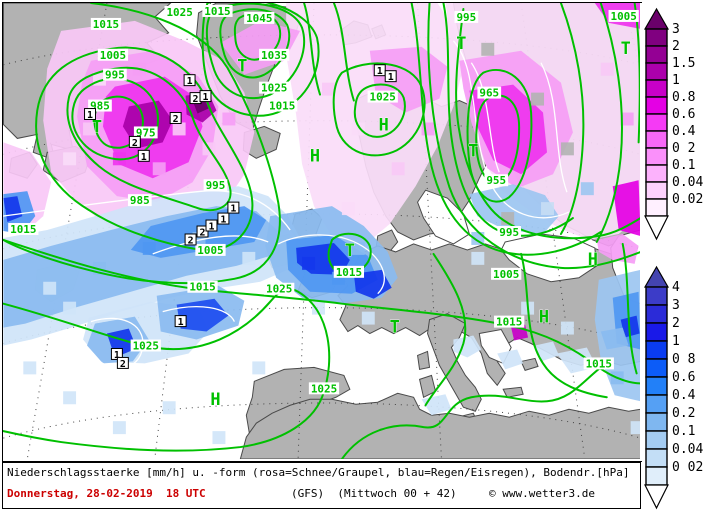 The height and width of the screenshot is (513, 704). What do you see at coordinates (676, 287) in the screenshot?
I see `scale-tick-label: 4` at bounding box center [676, 287].